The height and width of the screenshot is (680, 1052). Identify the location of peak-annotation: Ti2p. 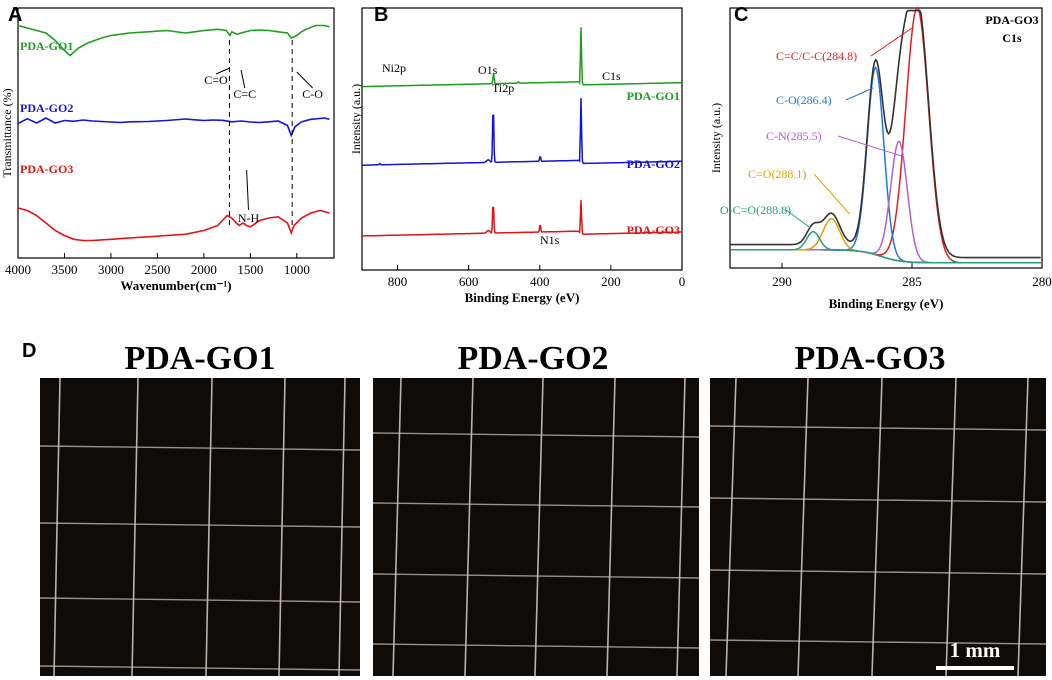
(503, 88).